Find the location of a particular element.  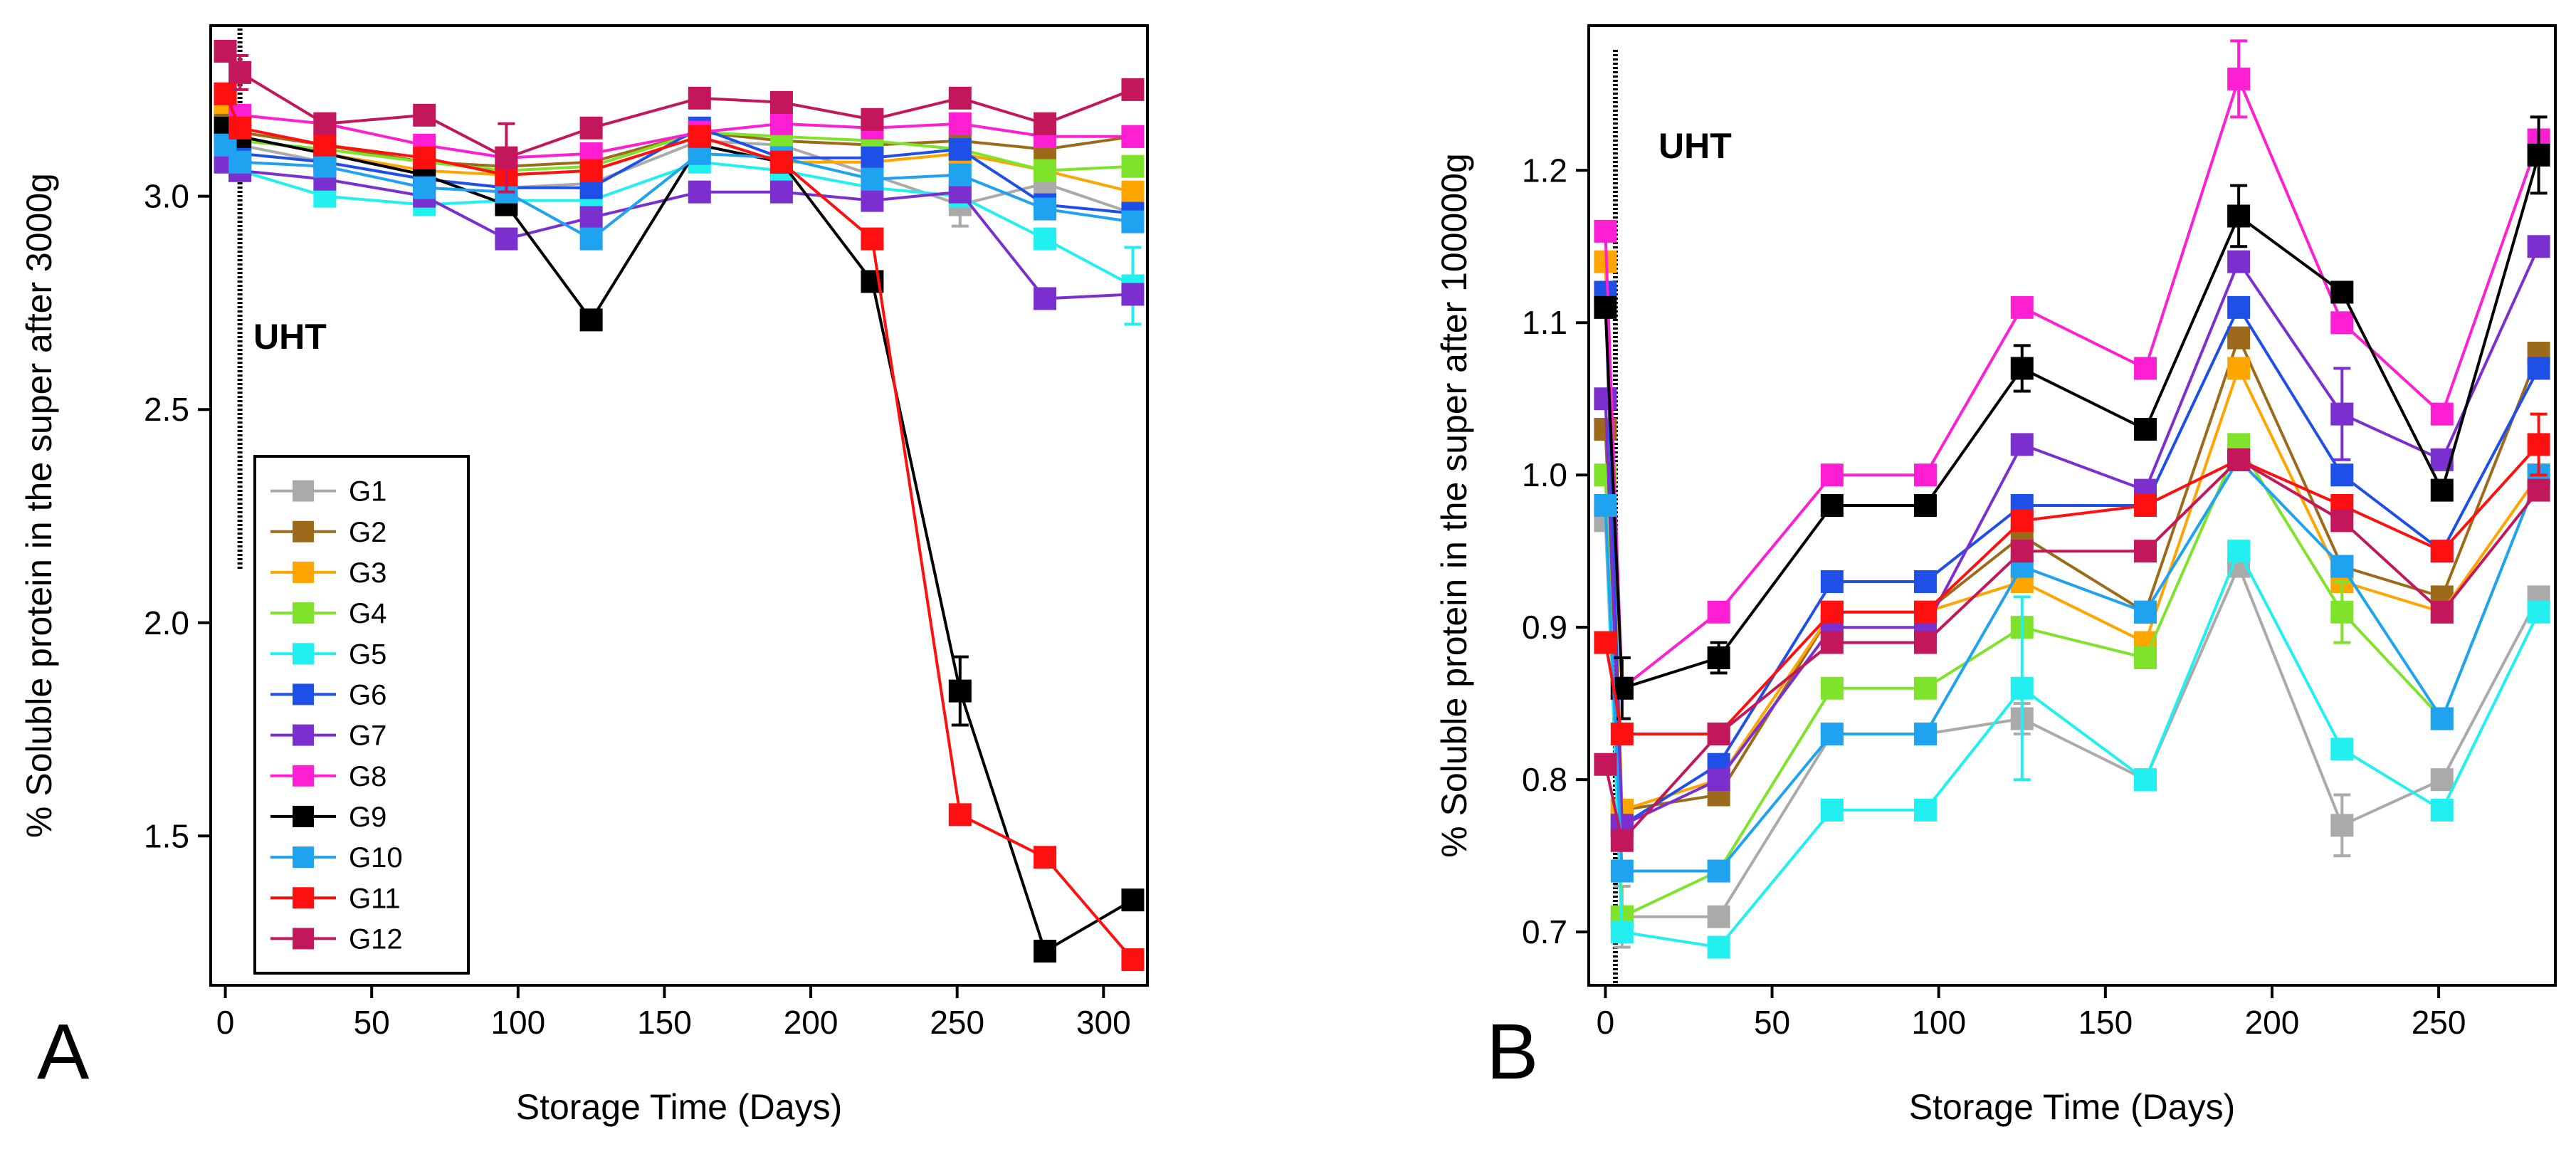

panel-letter: A is located at coordinates (64, 1052).